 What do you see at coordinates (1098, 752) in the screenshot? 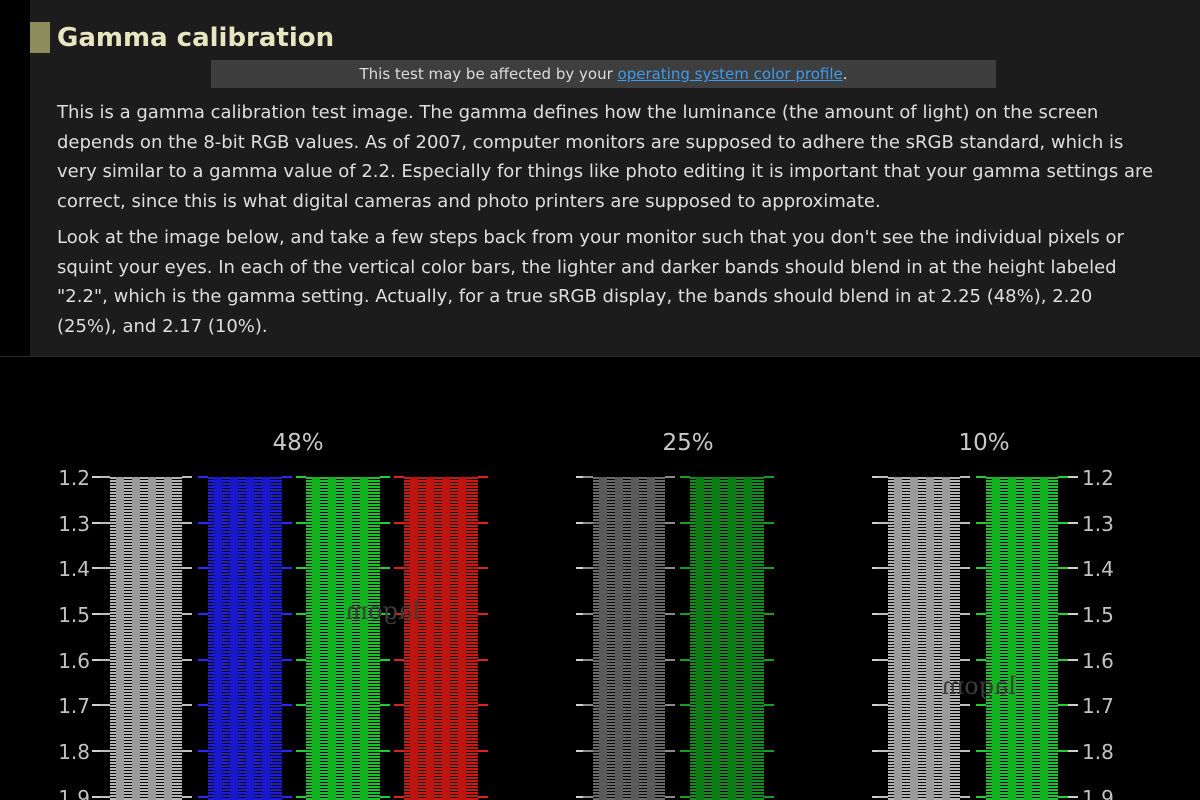
I see `right-scale-label: 1.8` at bounding box center [1098, 752].